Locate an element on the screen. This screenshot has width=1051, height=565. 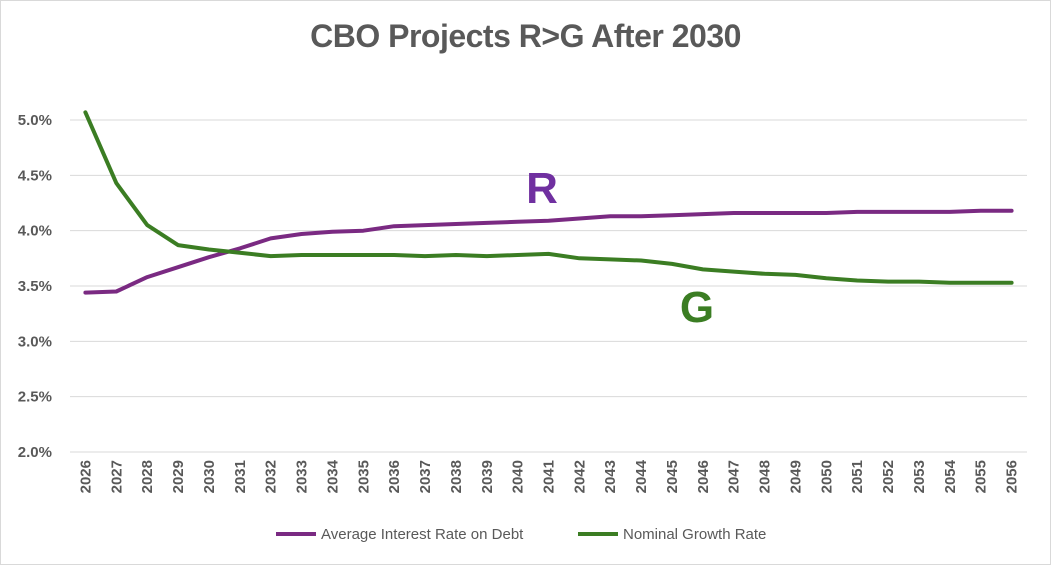
x-tick-label: 2051 is located at coordinates (857, 476).